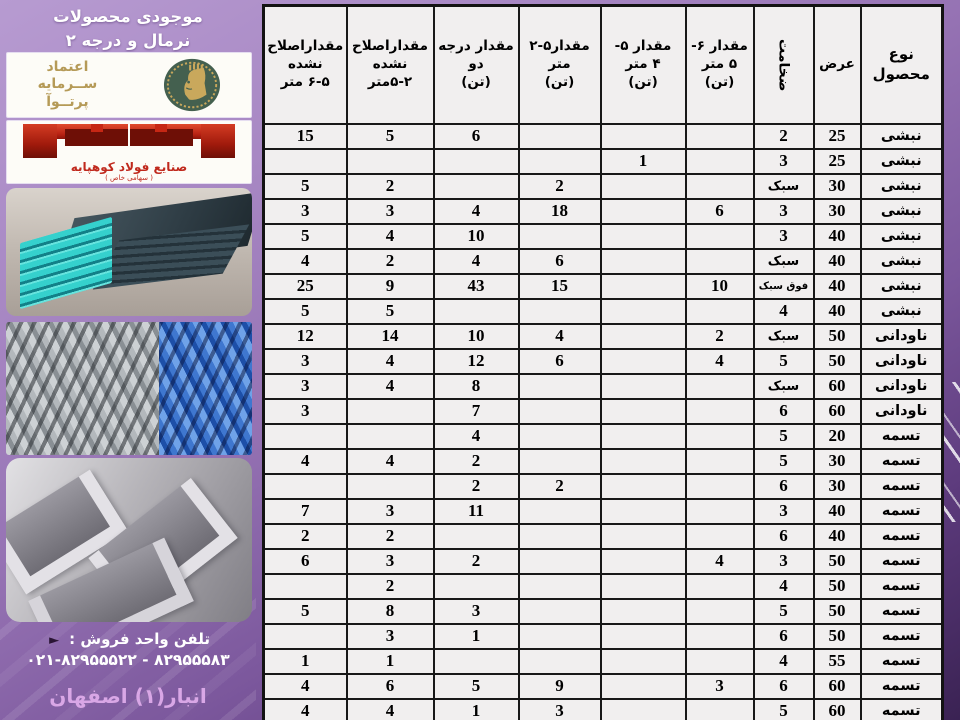 The image size is (960, 720). Describe the element at coordinates (837, 411) in the screenshot. I see `cell-width: 60` at that location.